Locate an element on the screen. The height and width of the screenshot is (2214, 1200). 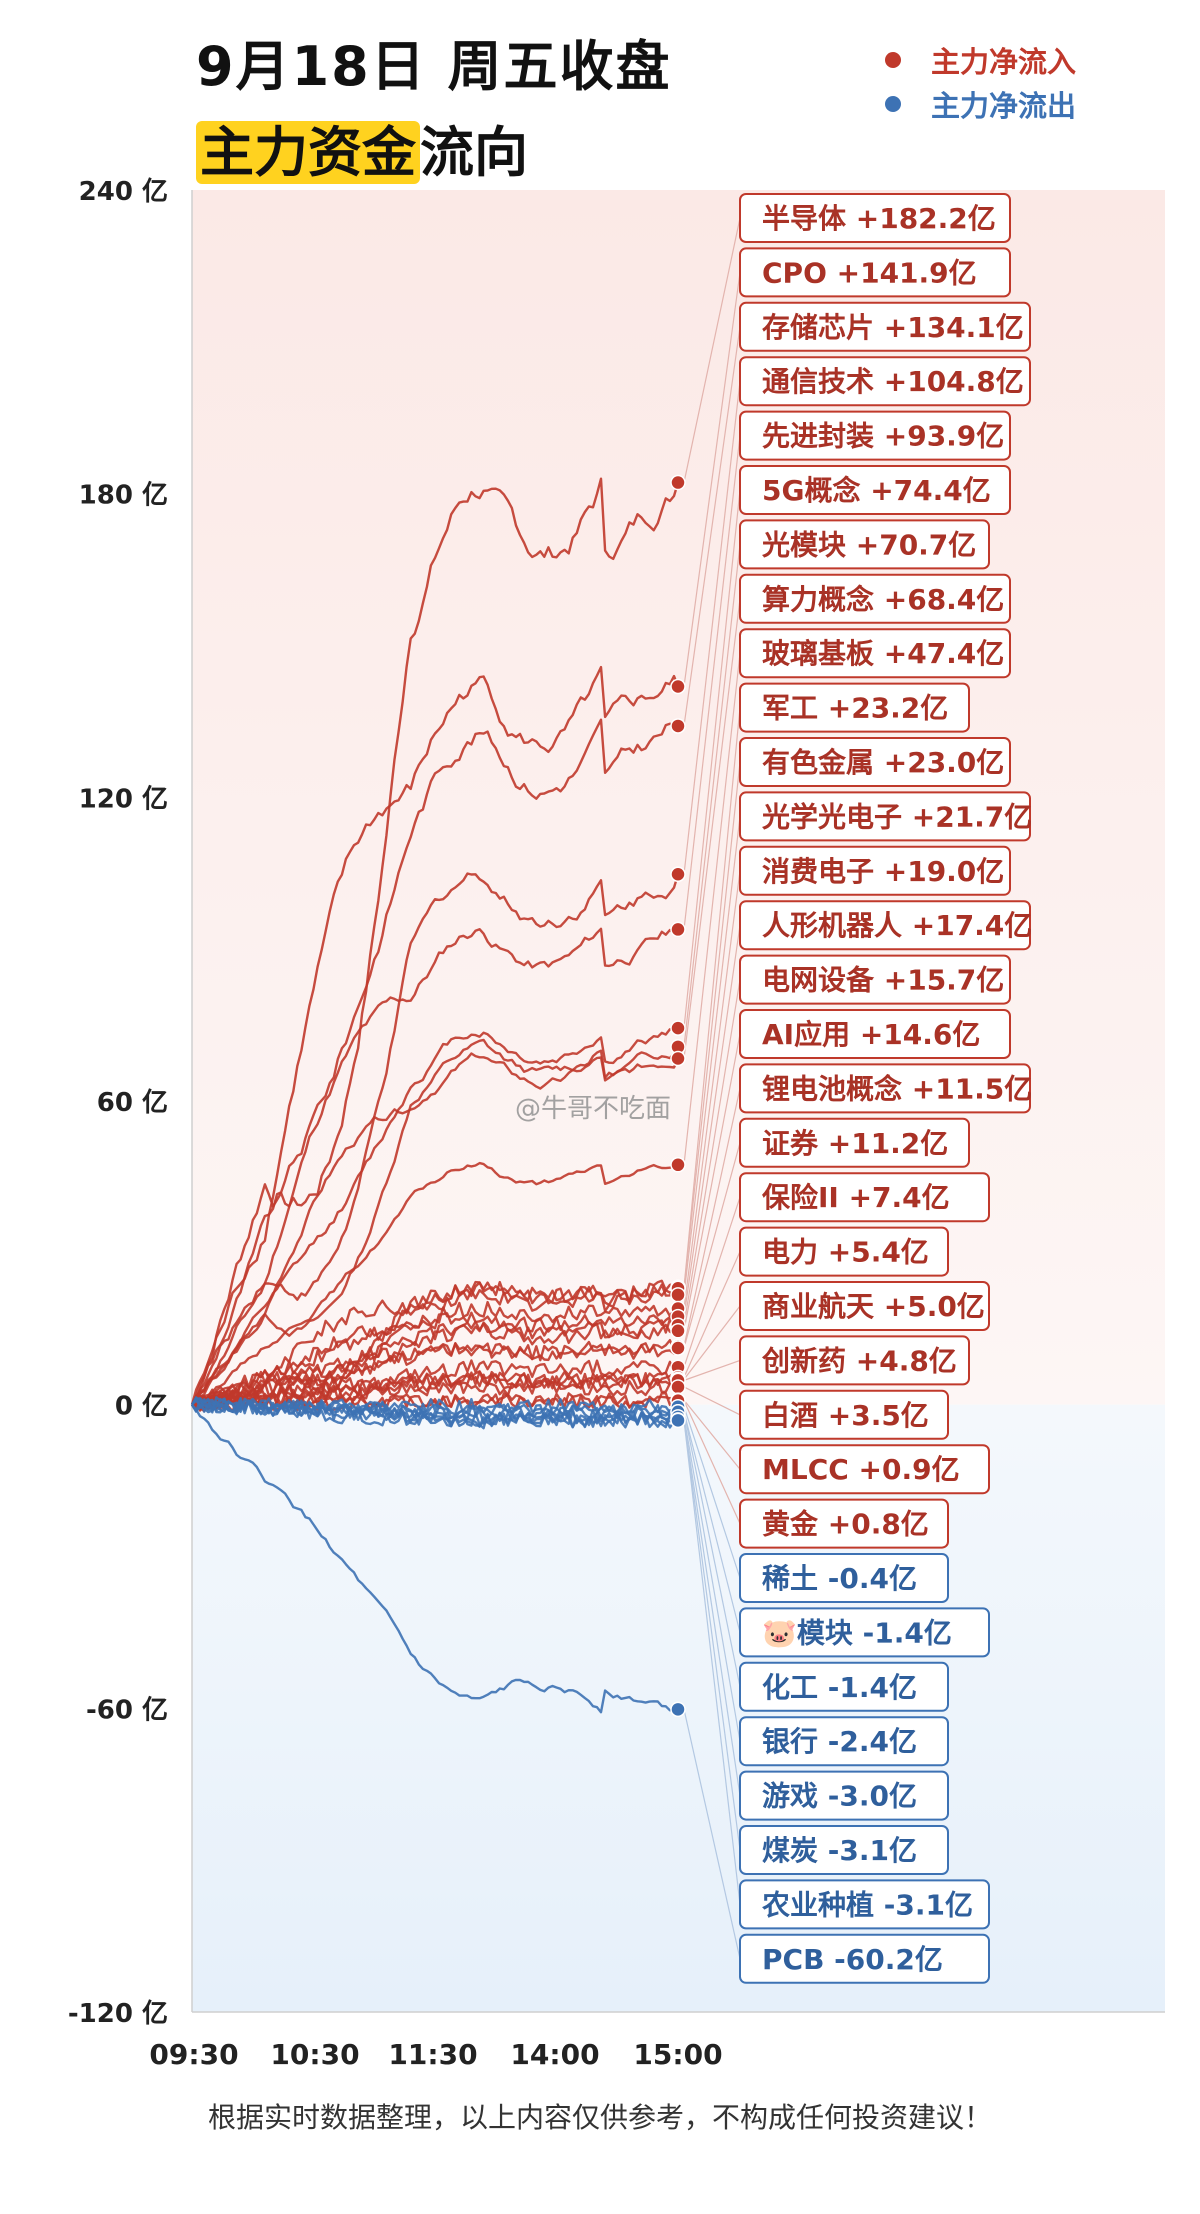
legend-label-inflow: 主力净流入 is located at coordinates (1004, 62).